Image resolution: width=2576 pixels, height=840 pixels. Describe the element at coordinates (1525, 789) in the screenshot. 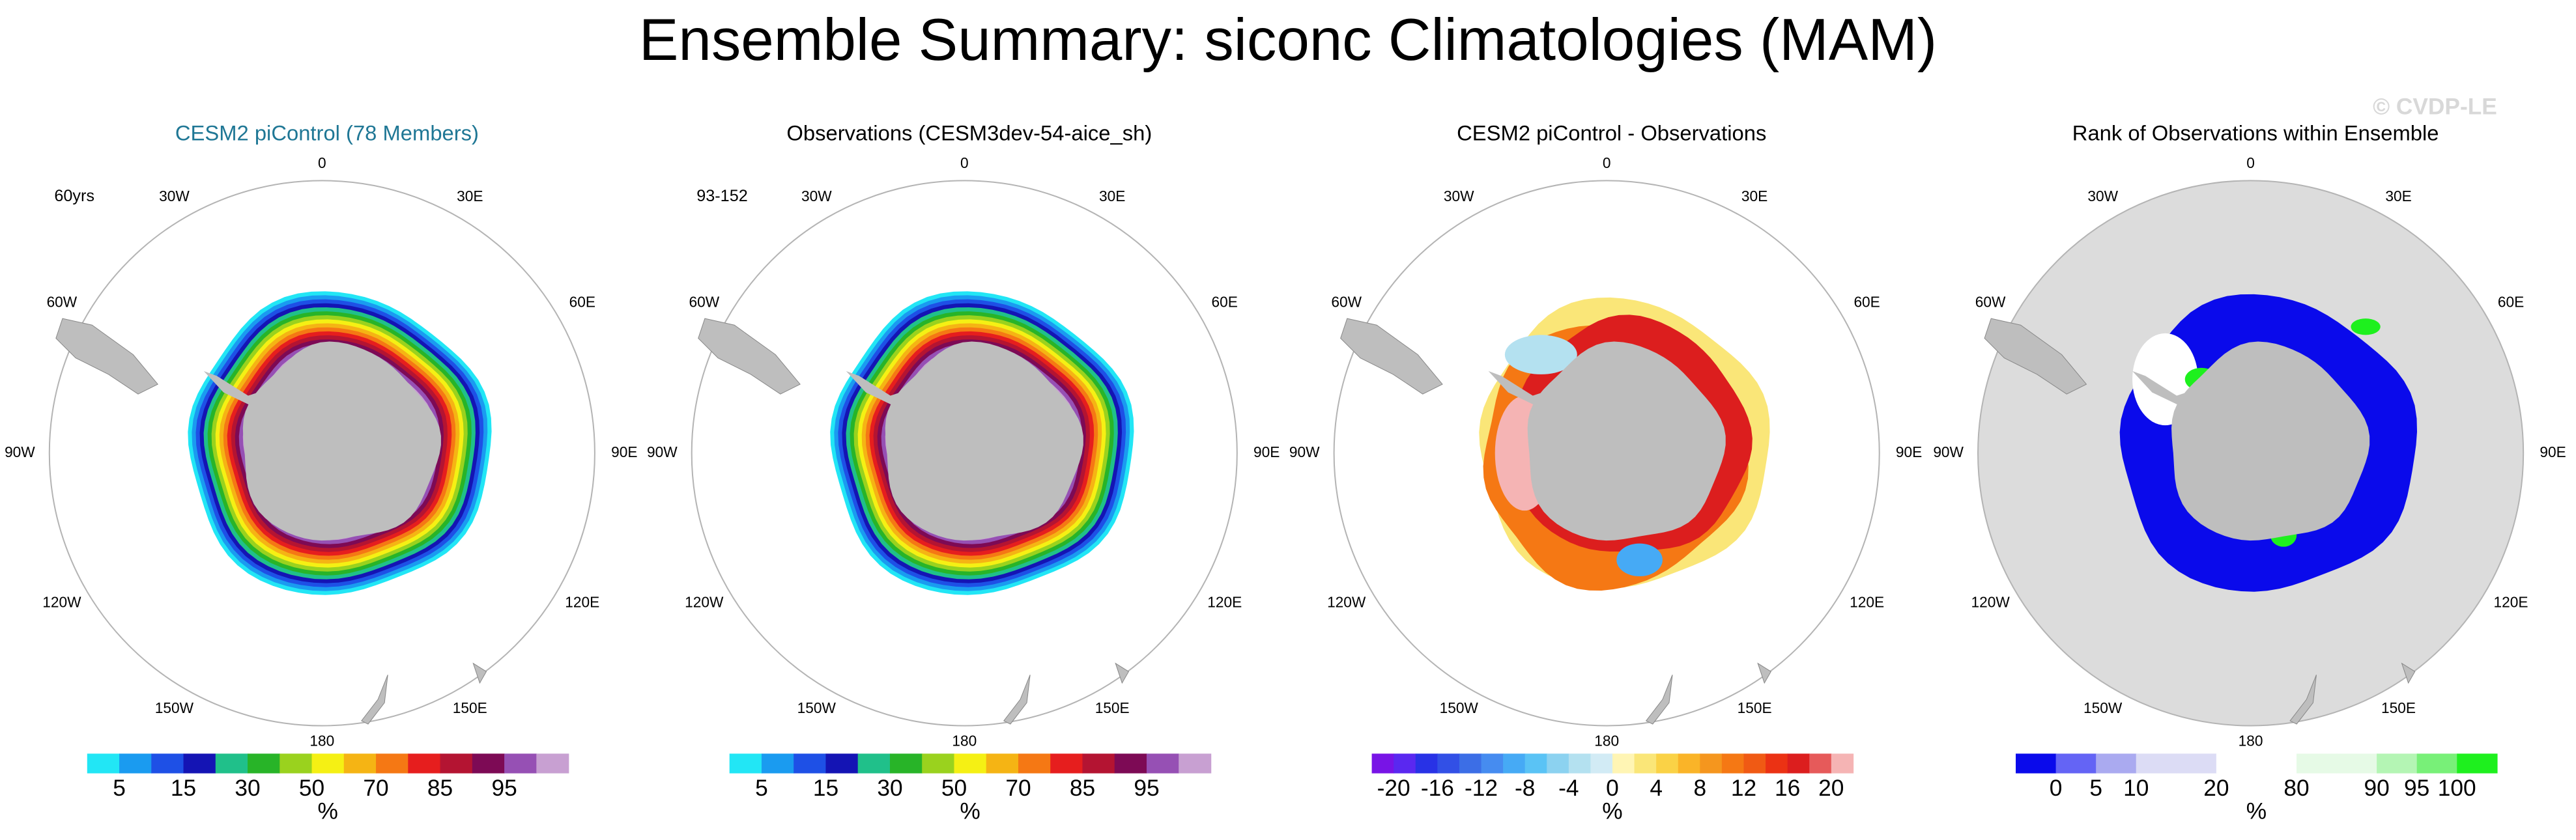

I see `colorbar-tick-label: -8` at that location.